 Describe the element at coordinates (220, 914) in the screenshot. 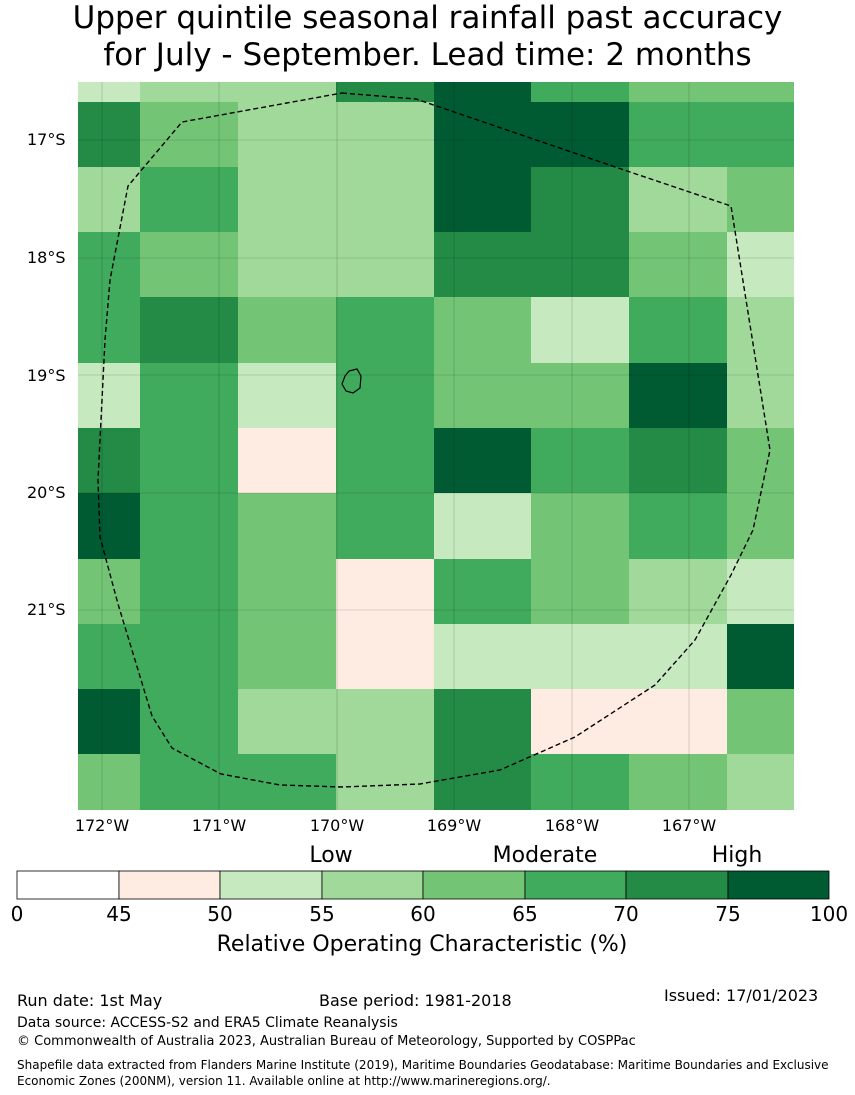

I see `colorbar-tick-50: 50` at that location.